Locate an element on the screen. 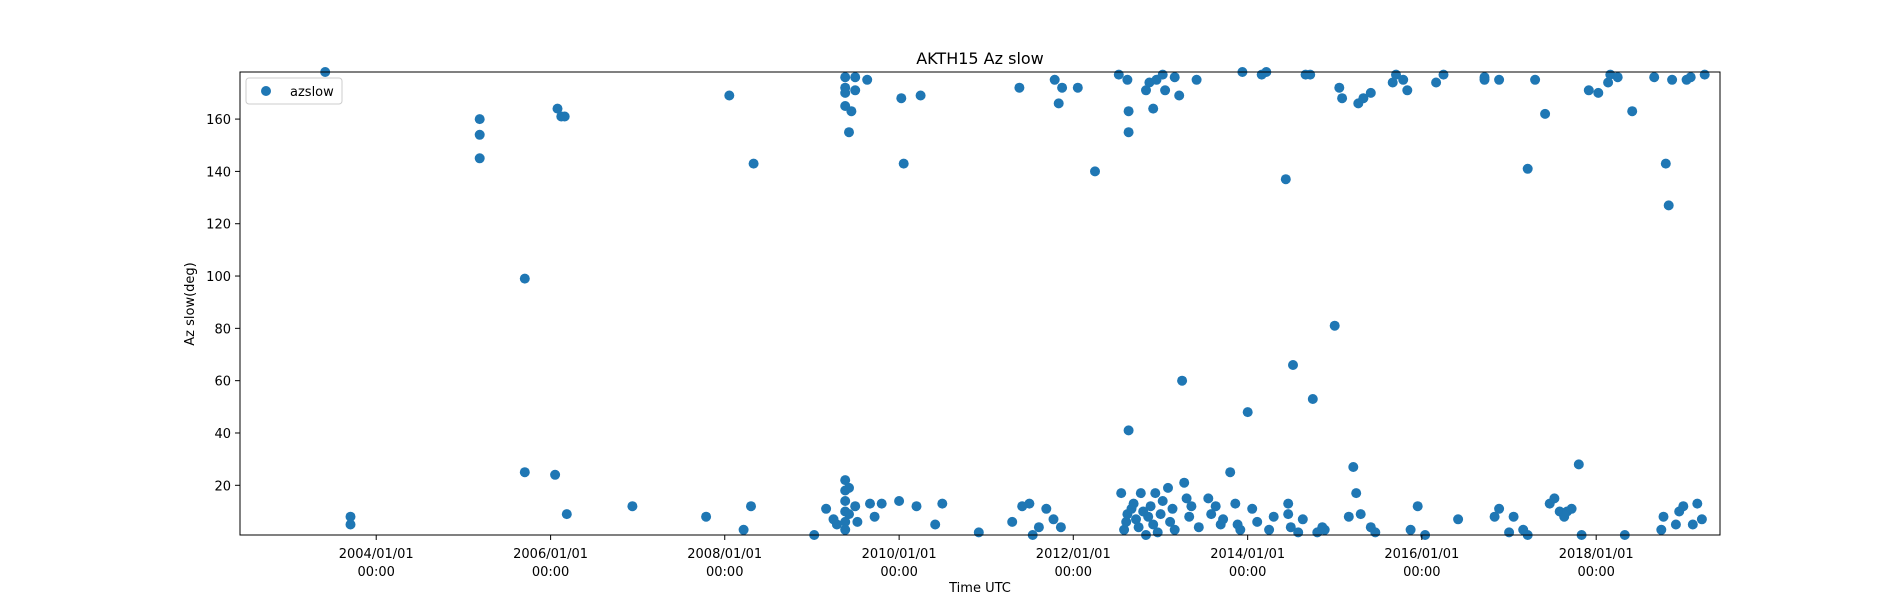  x-tick-label: 2004/01/01 00:00 is located at coordinates (376, 563).